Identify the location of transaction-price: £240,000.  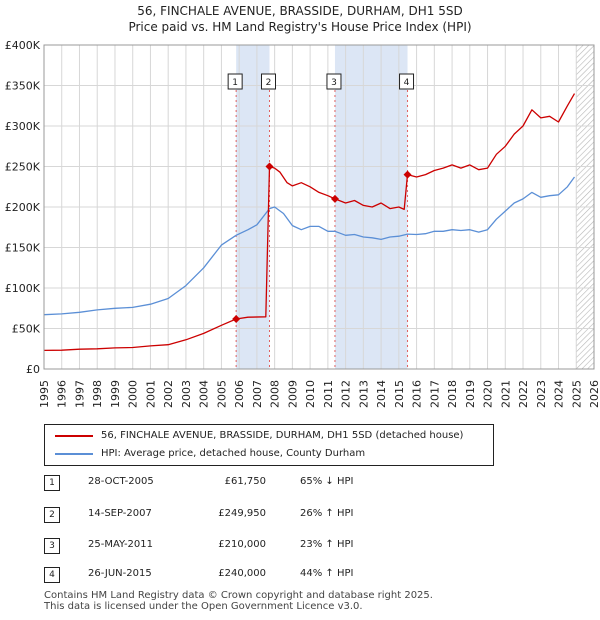
(242, 573).